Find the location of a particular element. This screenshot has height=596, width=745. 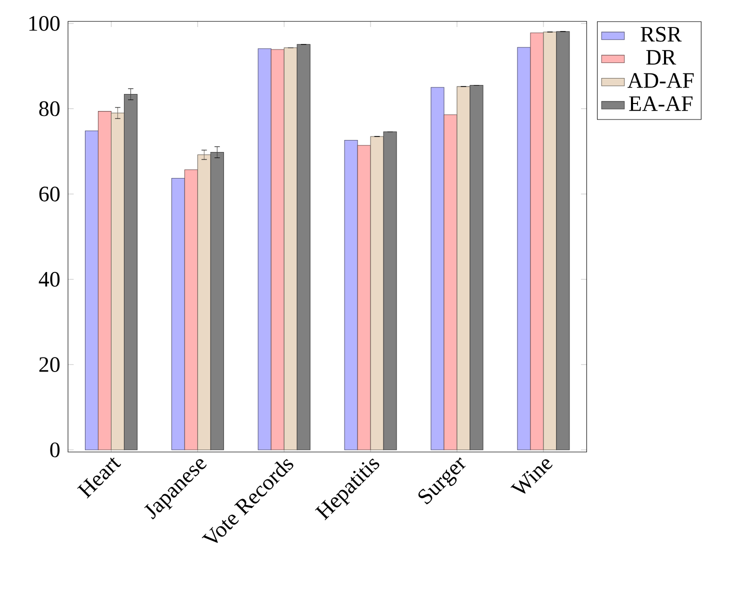

y-tick-label: 0 is located at coordinates (55, 450).